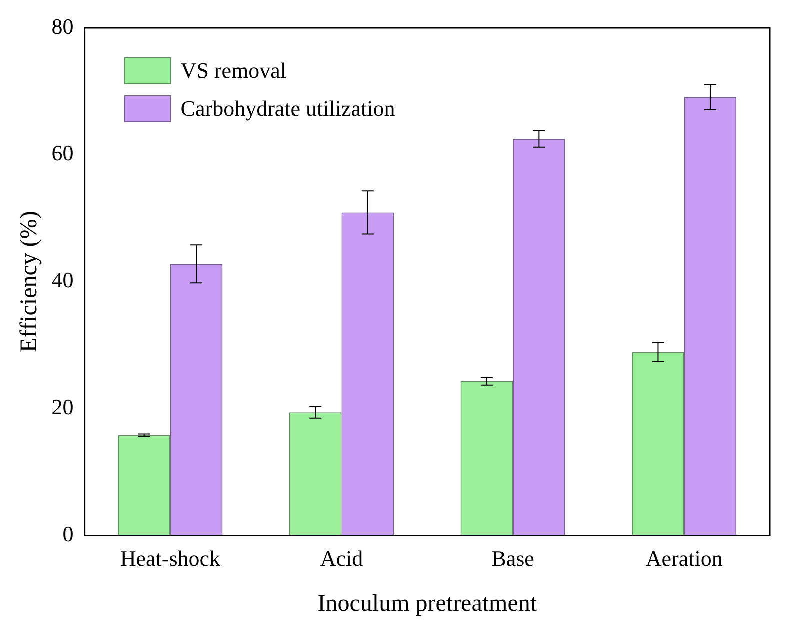 Image resolution: width=794 pixels, height=635 pixels. I want to click on y-tick-label: 80, so click(63, 26).